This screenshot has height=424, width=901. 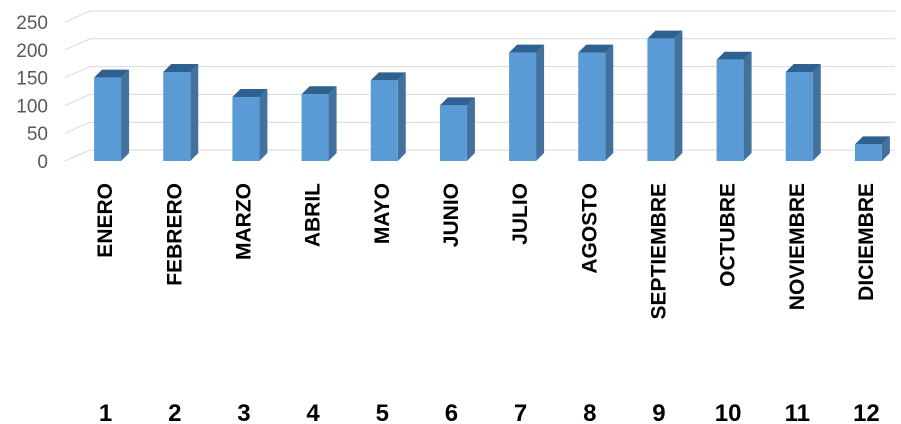 What do you see at coordinates (728, 412) in the screenshot?
I see `category-number: 10` at bounding box center [728, 412].